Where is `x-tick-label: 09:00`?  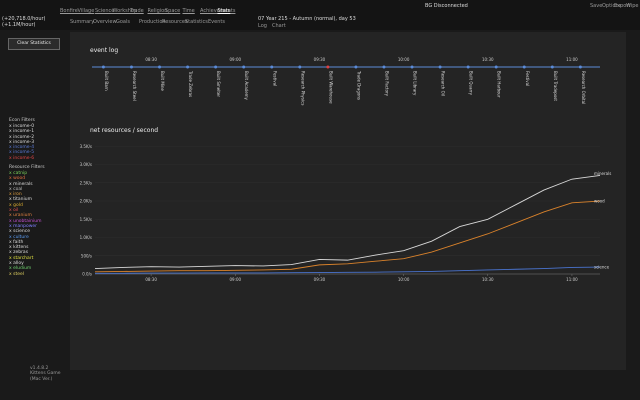
x-tick-label: 09:00 is located at coordinates (236, 279).